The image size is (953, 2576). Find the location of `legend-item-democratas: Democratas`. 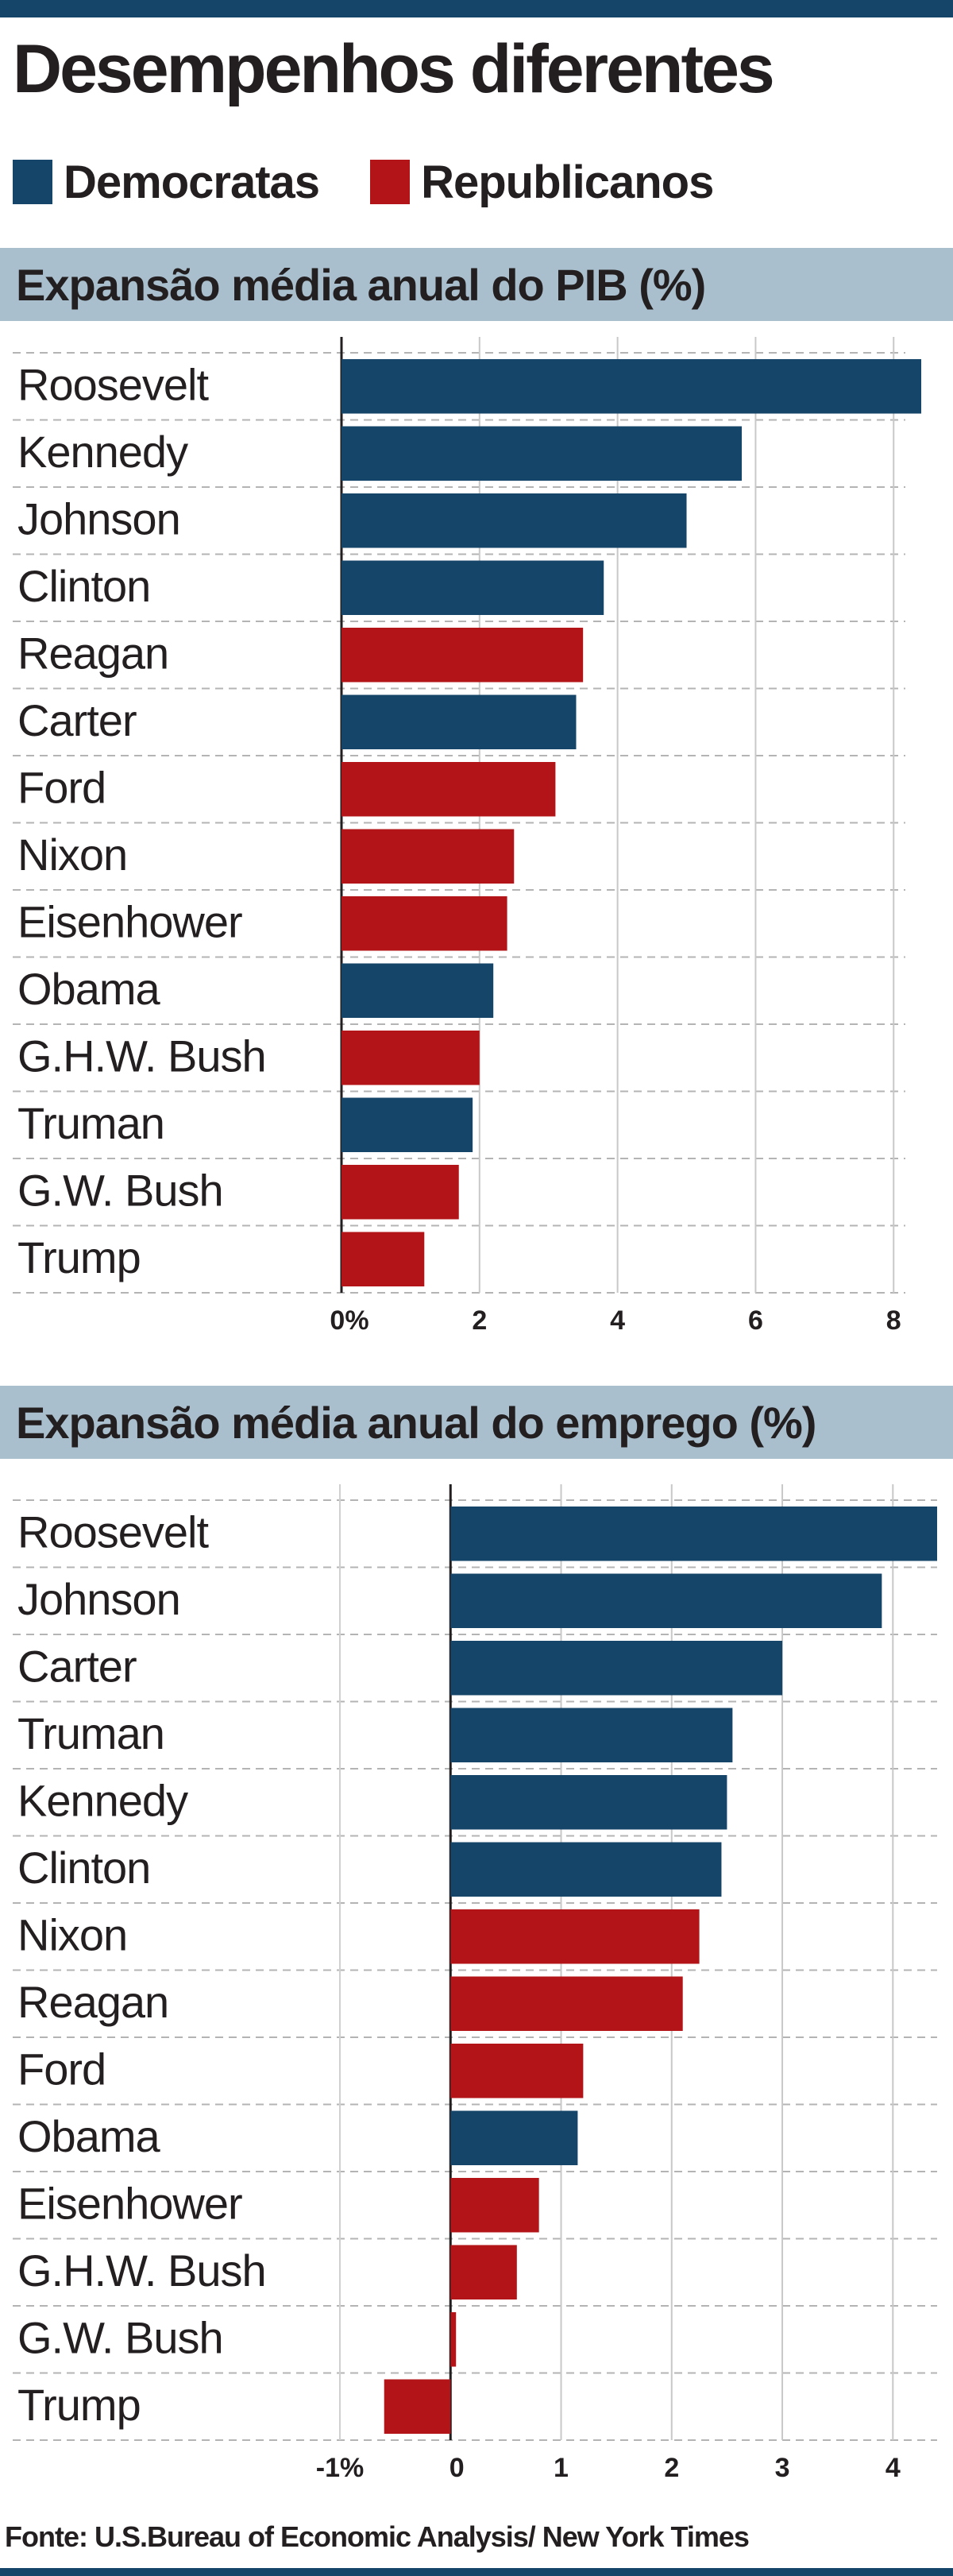

legend-item-democratas: Democratas is located at coordinates (166, 182).